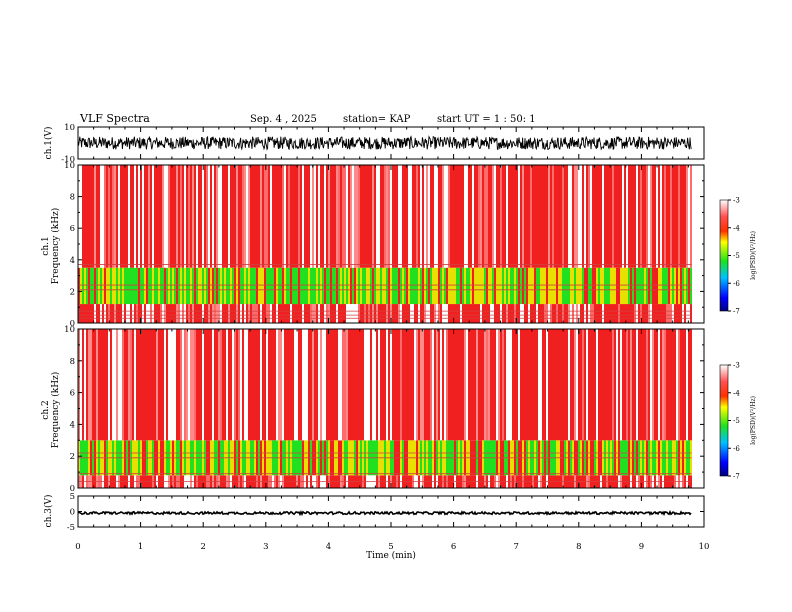  What do you see at coordinates (69, 128) in the screenshot?
I see `y-tick-label: 10` at bounding box center [69, 128].